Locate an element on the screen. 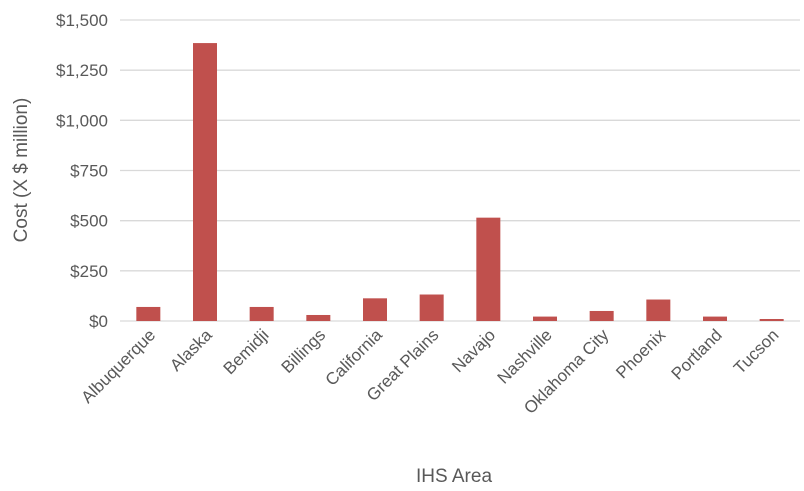 The image size is (804, 491). x-tick-label: Tucson is located at coordinates (756, 351).